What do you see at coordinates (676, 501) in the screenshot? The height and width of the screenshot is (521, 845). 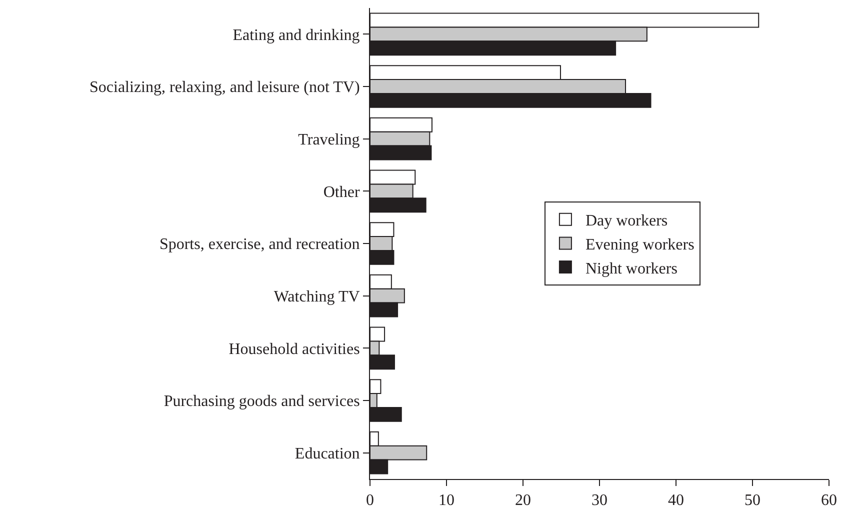 I see `x-tick-label: 40` at bounding box center [676, 501].